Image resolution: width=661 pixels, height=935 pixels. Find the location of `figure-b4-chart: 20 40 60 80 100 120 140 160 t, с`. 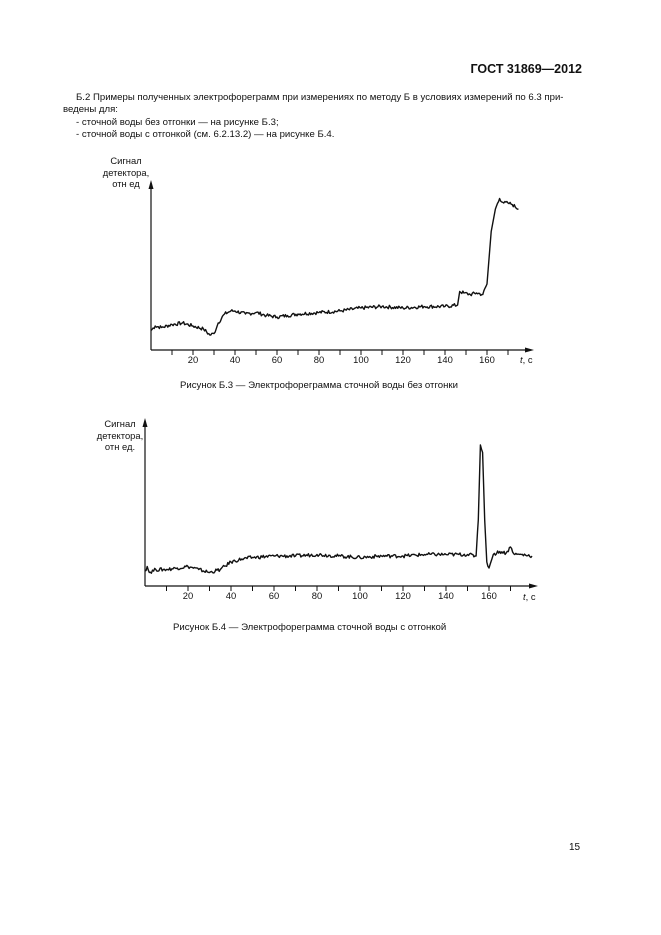

figure-b4-chart: 20 40 60 80 100 120 140 160 t, с is located at coordinates (340, 510).